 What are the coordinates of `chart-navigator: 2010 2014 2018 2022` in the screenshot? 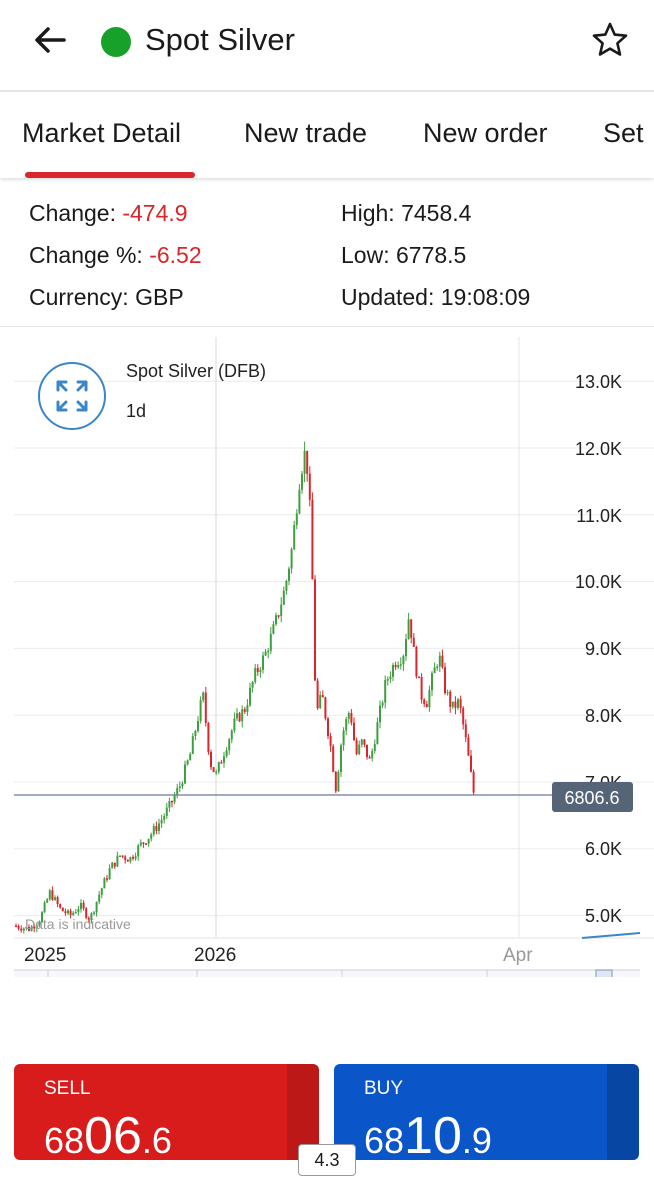 It's located at (327, 973).